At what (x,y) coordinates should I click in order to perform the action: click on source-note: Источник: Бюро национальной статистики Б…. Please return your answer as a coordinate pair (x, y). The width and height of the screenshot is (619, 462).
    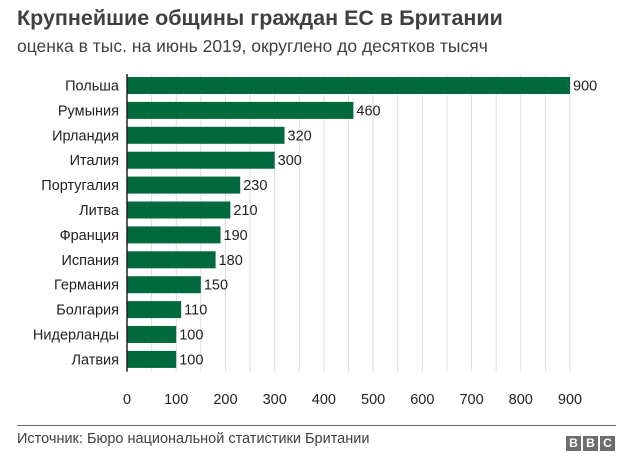
    Looking at the image, I should click on (193, 439).